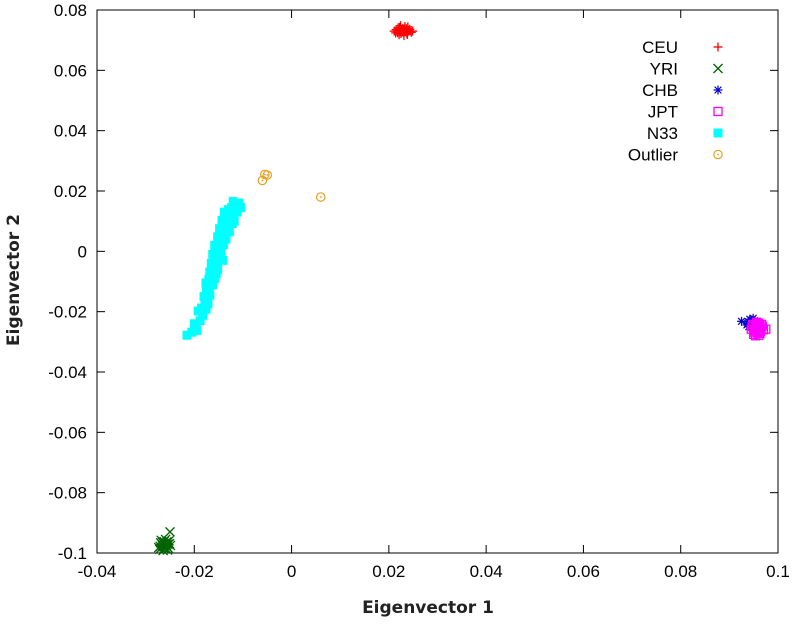  What do you see at coordinates (14, 280) in the screenshot?
I see `y-axis-title: Eigenvector 2` at bounding box center [14, 280].